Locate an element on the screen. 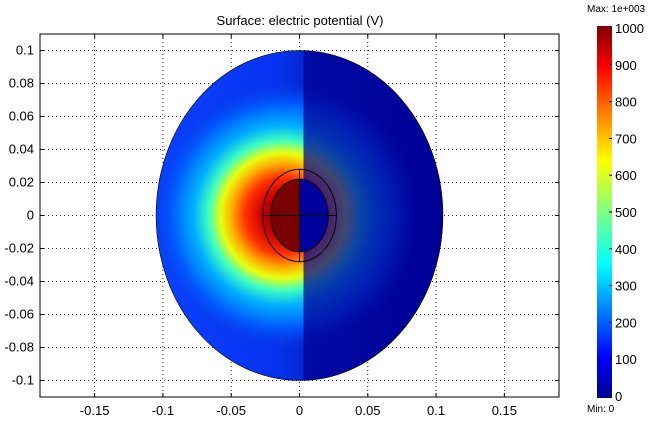 This screenshot has height=423, width=660. electrode is located at coordinates (299, 215).